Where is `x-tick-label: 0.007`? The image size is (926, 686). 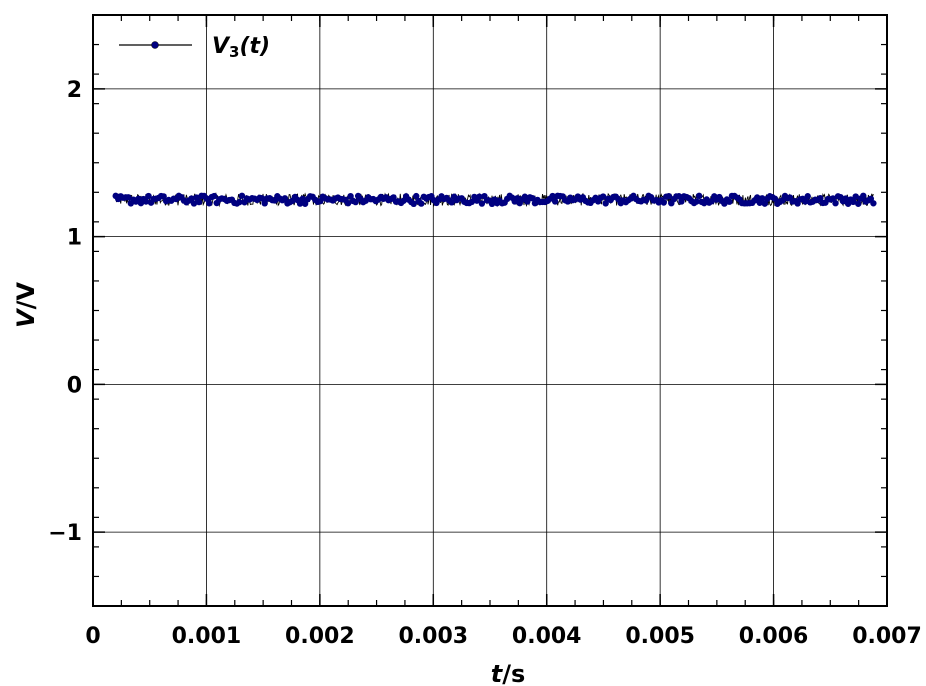 x-tick-label: 0.007 is located at coordinates (887, 636).